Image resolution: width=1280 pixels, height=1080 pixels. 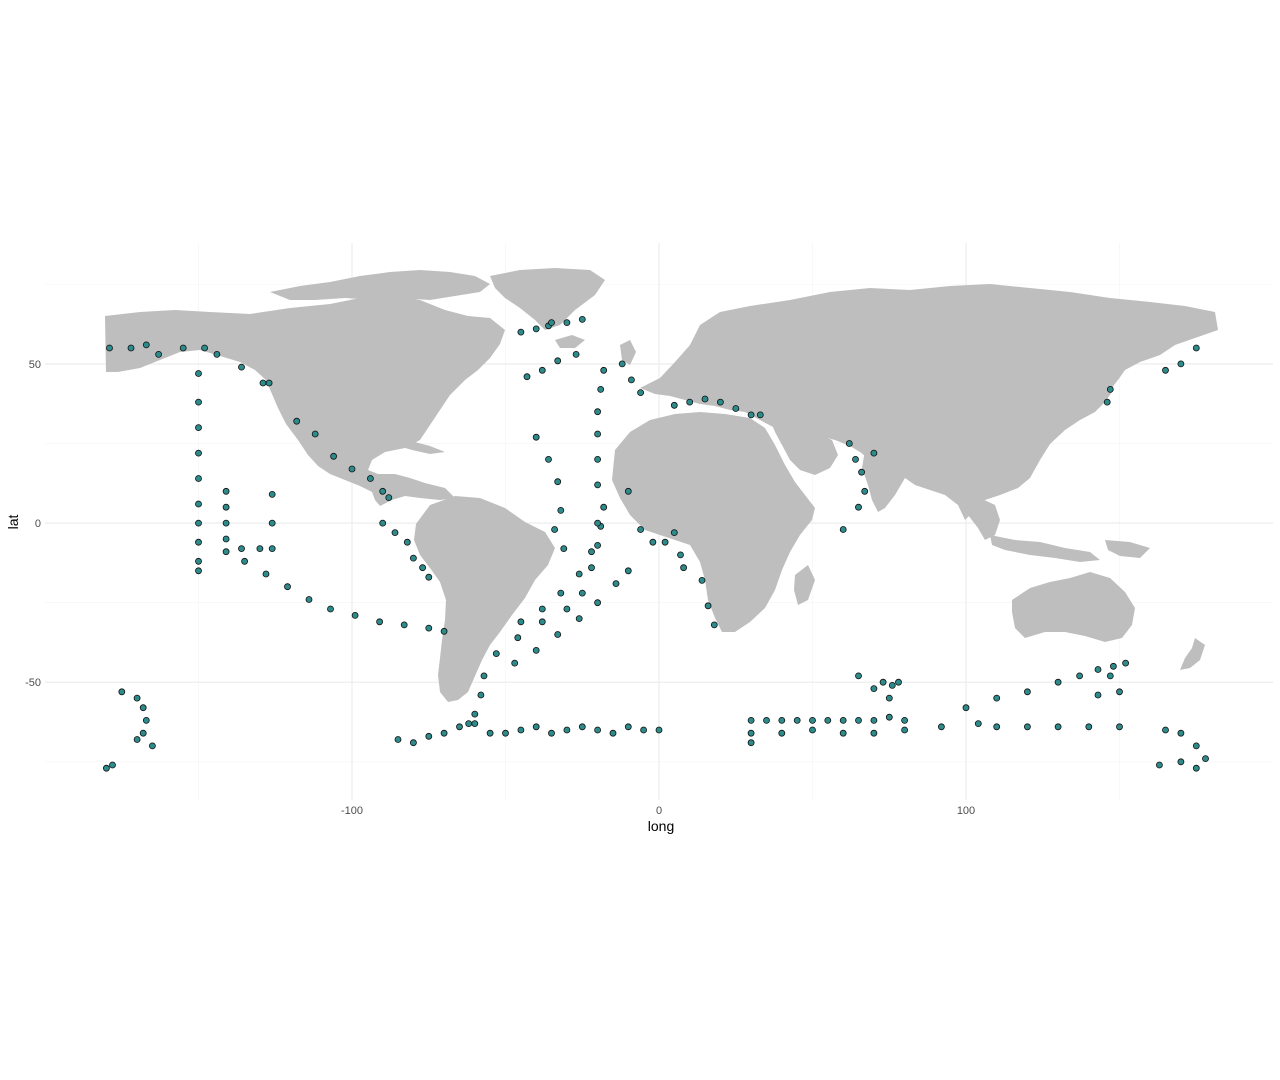 What do you see at coordinates (547, 299) in the screenshot?
I see `greenland-landmass` at bounding box center [547, 299].